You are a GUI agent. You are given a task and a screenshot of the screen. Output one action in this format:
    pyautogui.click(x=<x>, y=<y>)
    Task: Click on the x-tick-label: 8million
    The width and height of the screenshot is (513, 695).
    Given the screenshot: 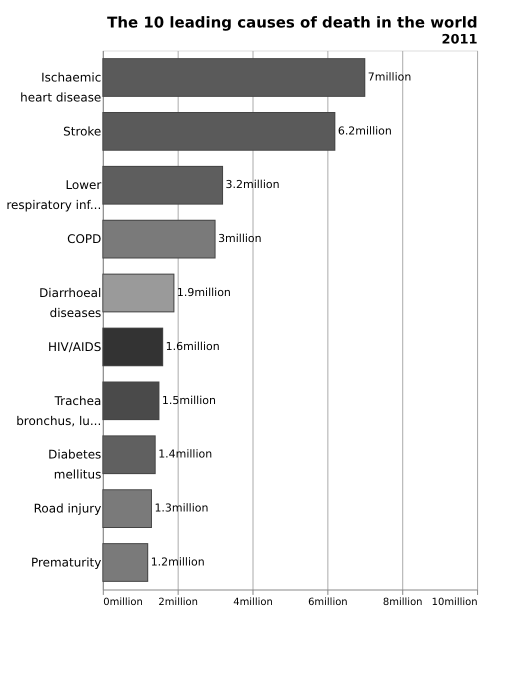 What is the action you would take?
    pyautogui.click(x=402, y=602)
    